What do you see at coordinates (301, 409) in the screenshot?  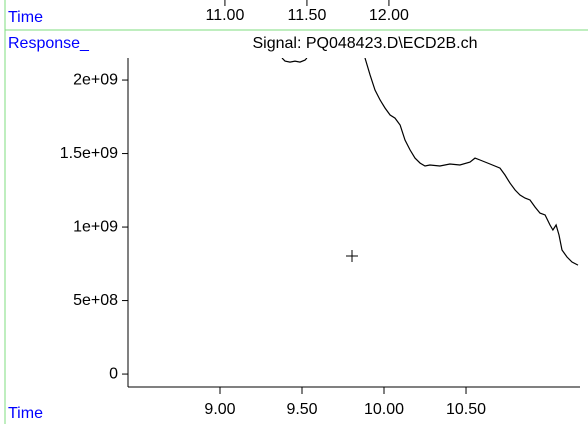 I see `x-tick-label: 9.50` at bounding box center [301, 409].